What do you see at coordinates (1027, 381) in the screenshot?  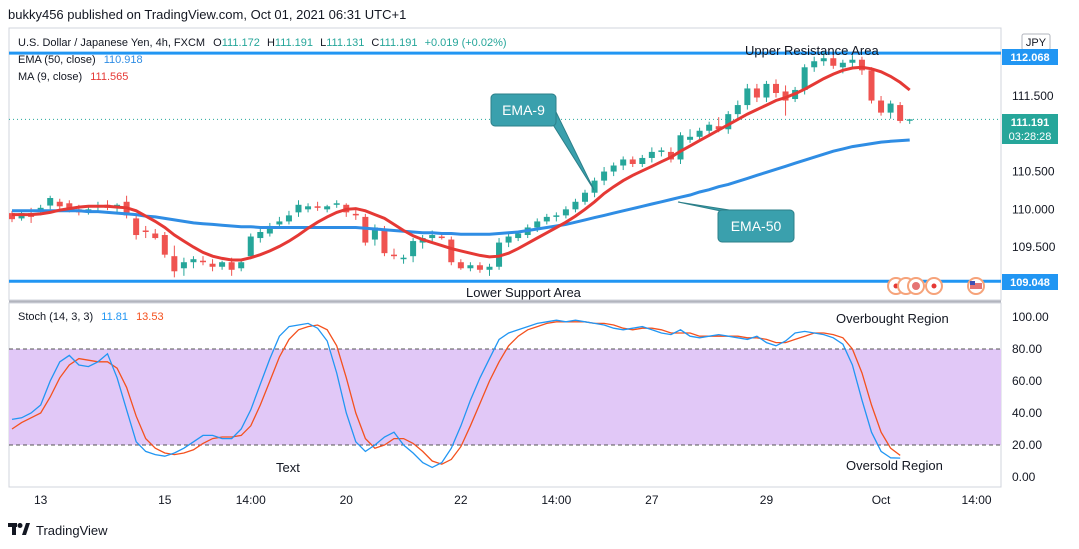 I see `stoch-axis-tick: 60.00` at bounding box center [1027, 381].